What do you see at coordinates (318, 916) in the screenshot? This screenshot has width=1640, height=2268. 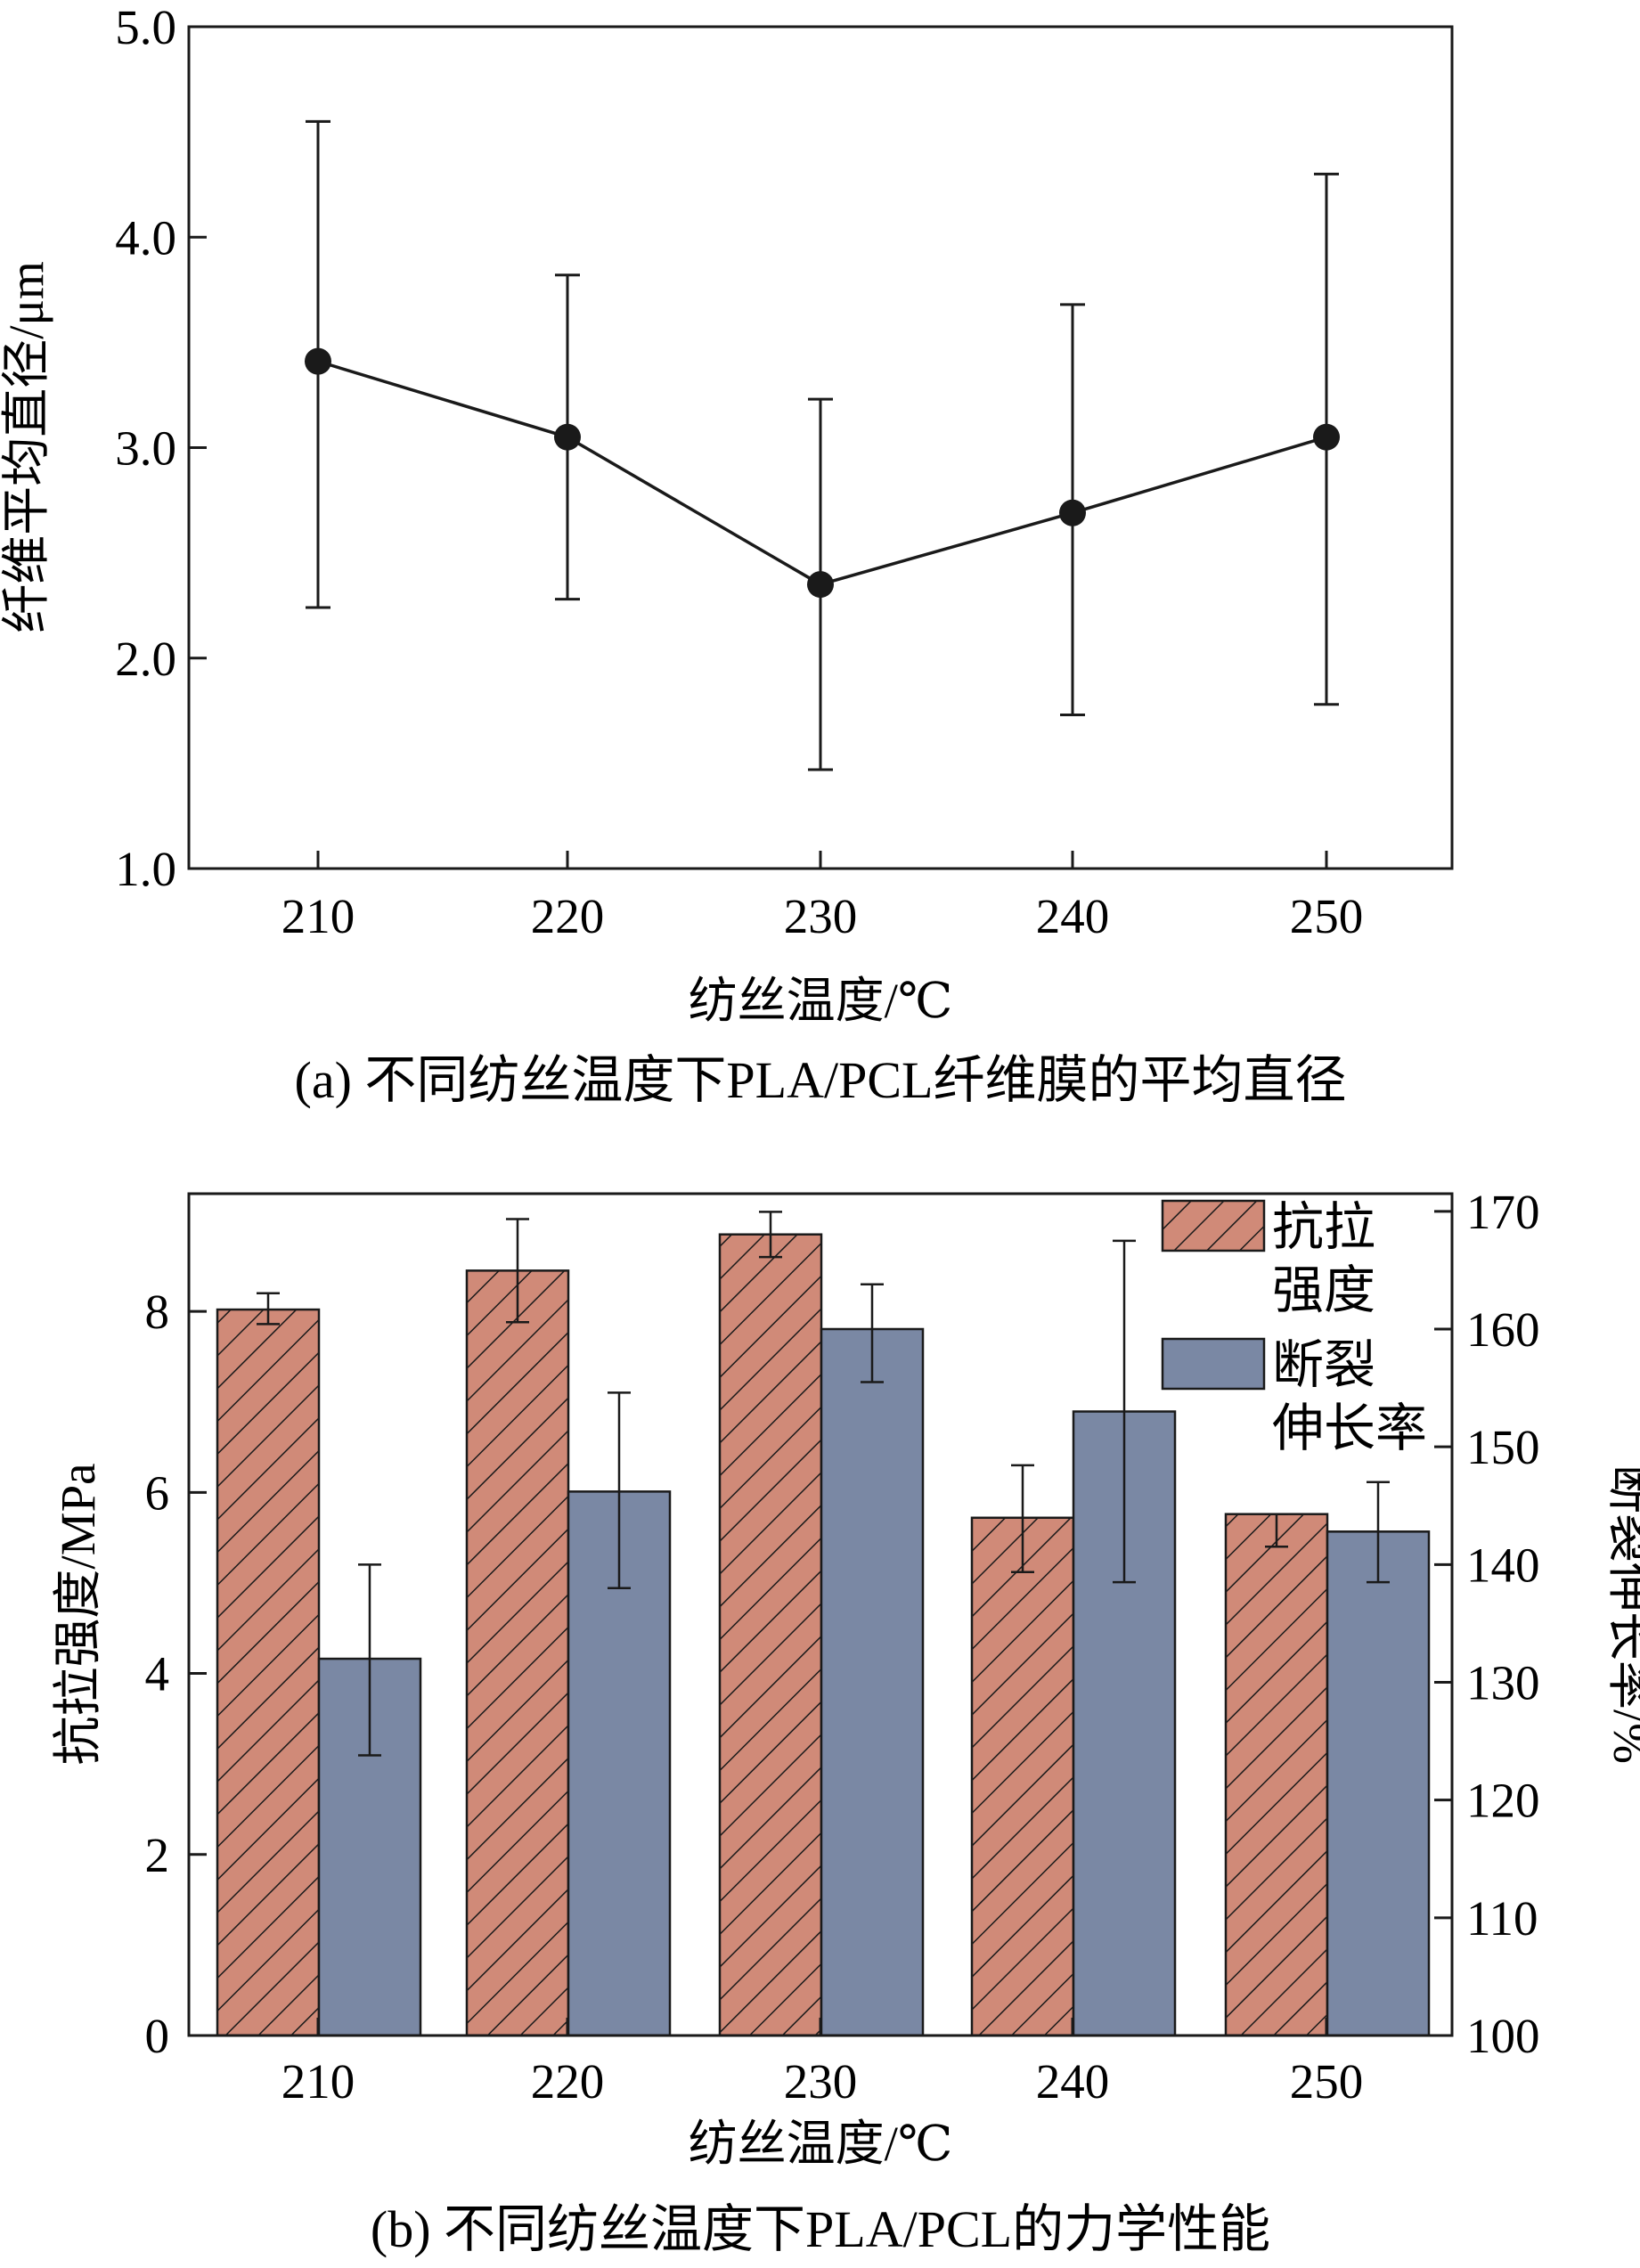 I see `chart-a-x-tick-label: 210` at bounding box center [318, 916].